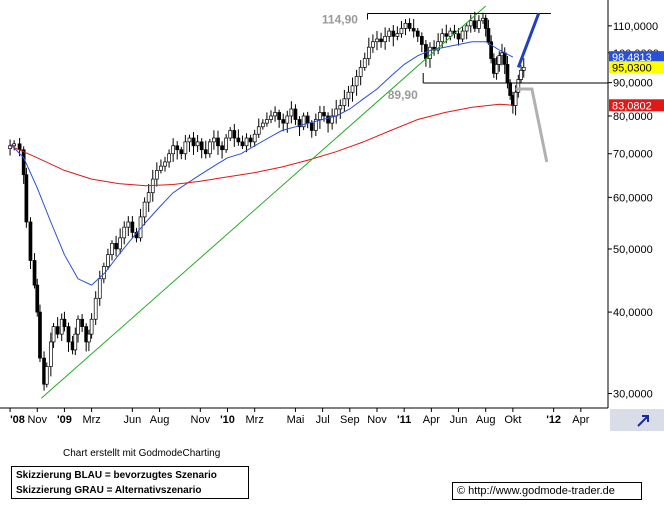  I want to click on x-tick-label: '12, so click(553, 420).